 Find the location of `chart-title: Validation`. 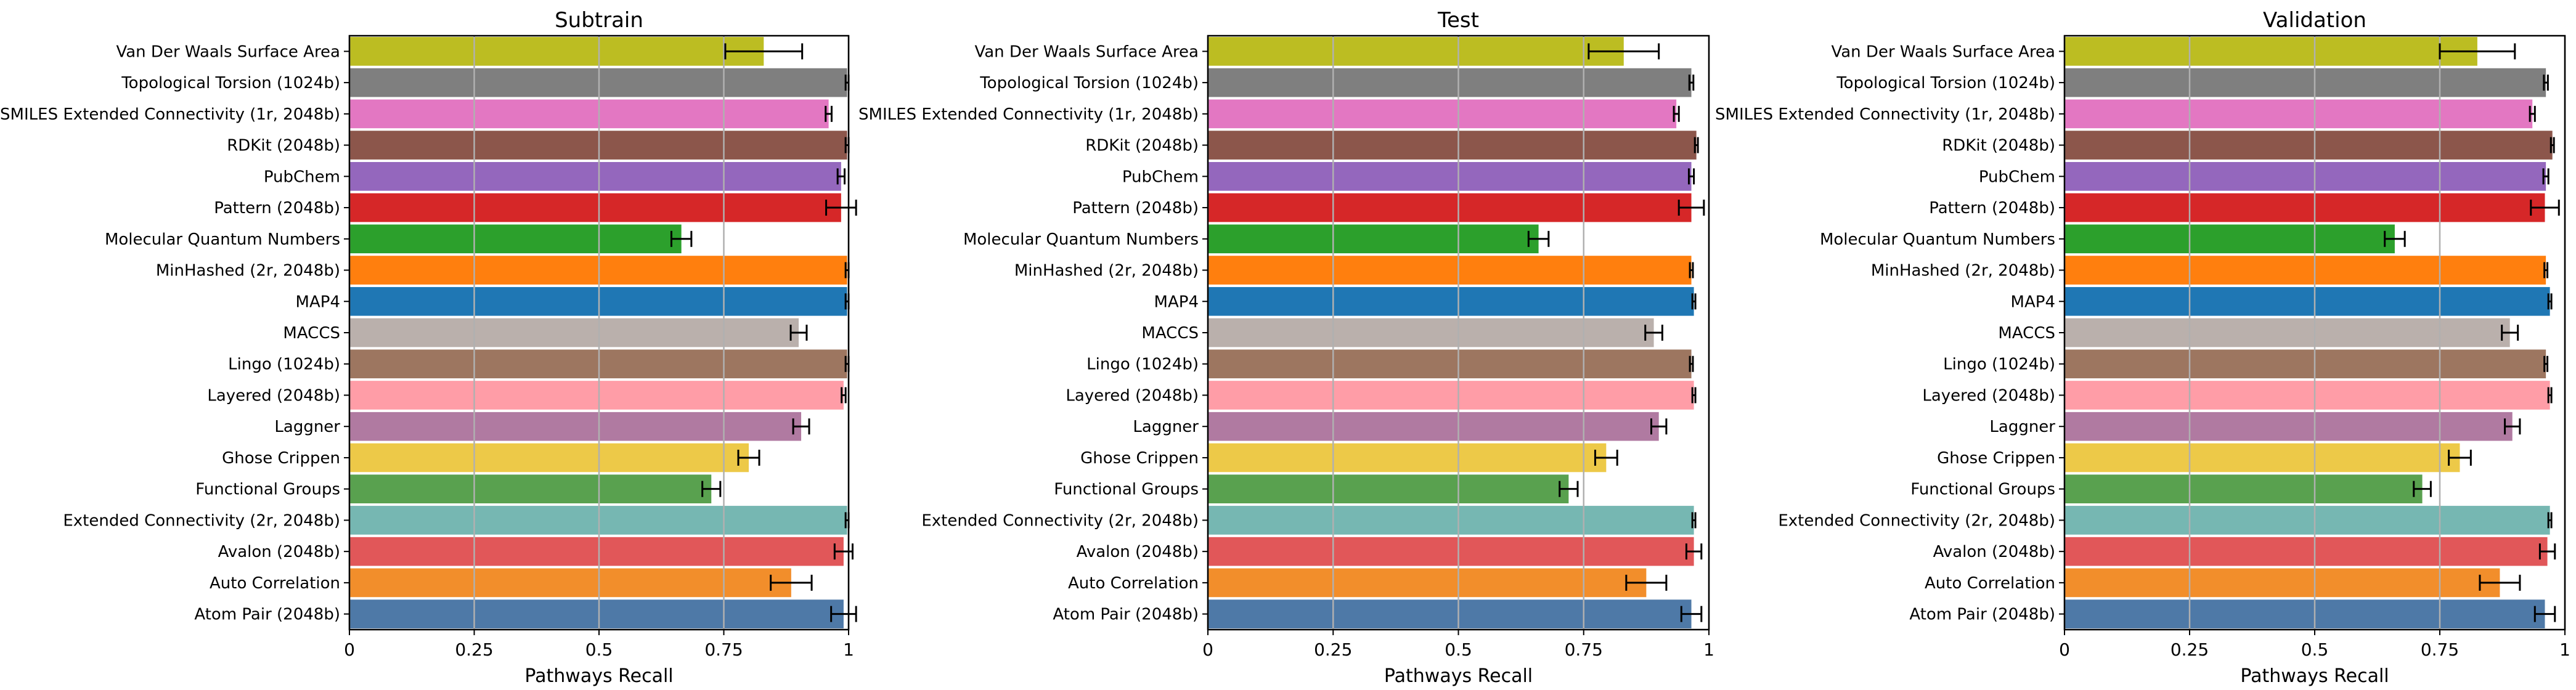

chart-title: Validation is located at coordinates (2314, 20).